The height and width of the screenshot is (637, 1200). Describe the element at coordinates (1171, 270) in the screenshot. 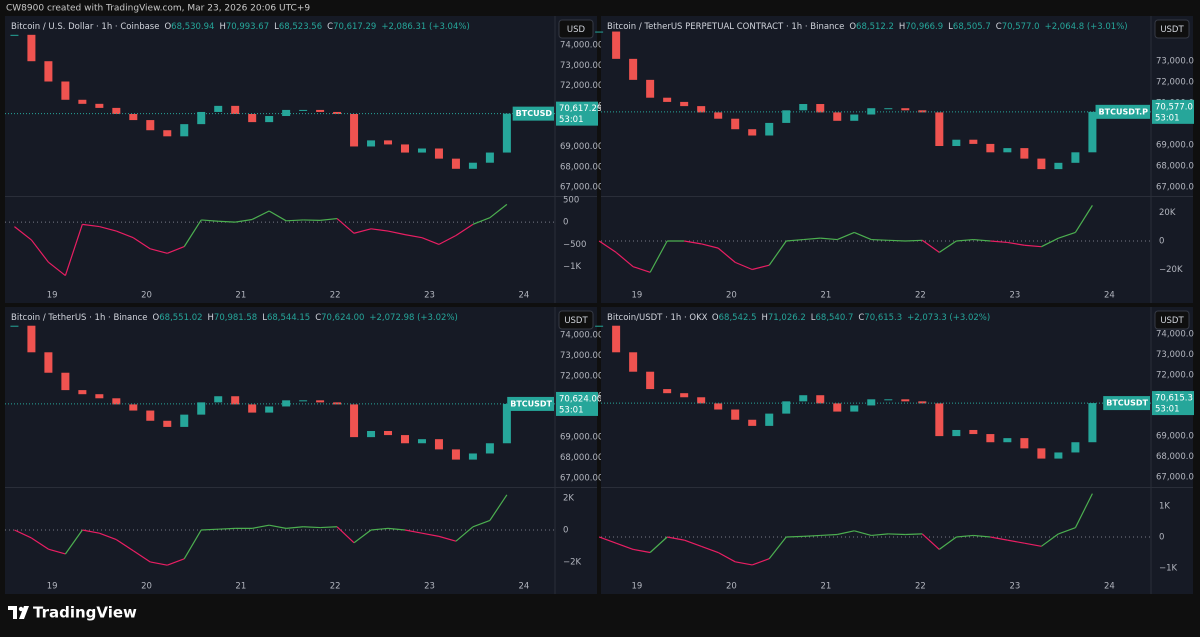

I see `indicator-tick-label: −20K` at that location.